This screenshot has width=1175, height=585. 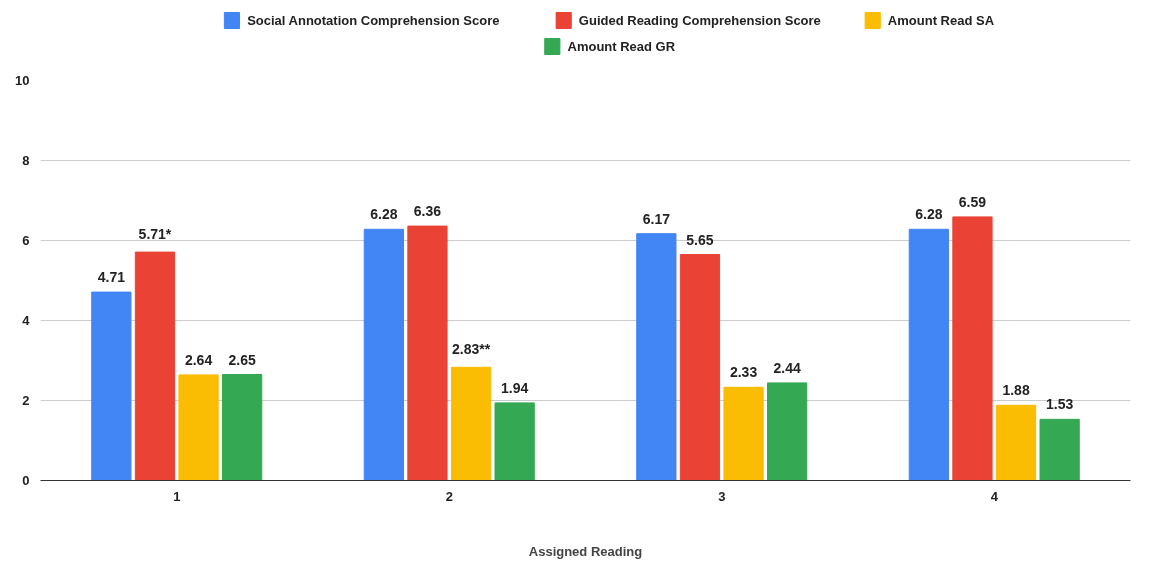 I want to click on legend-label: Social Annotation Comprehension Score, so click(x=373, y=20).